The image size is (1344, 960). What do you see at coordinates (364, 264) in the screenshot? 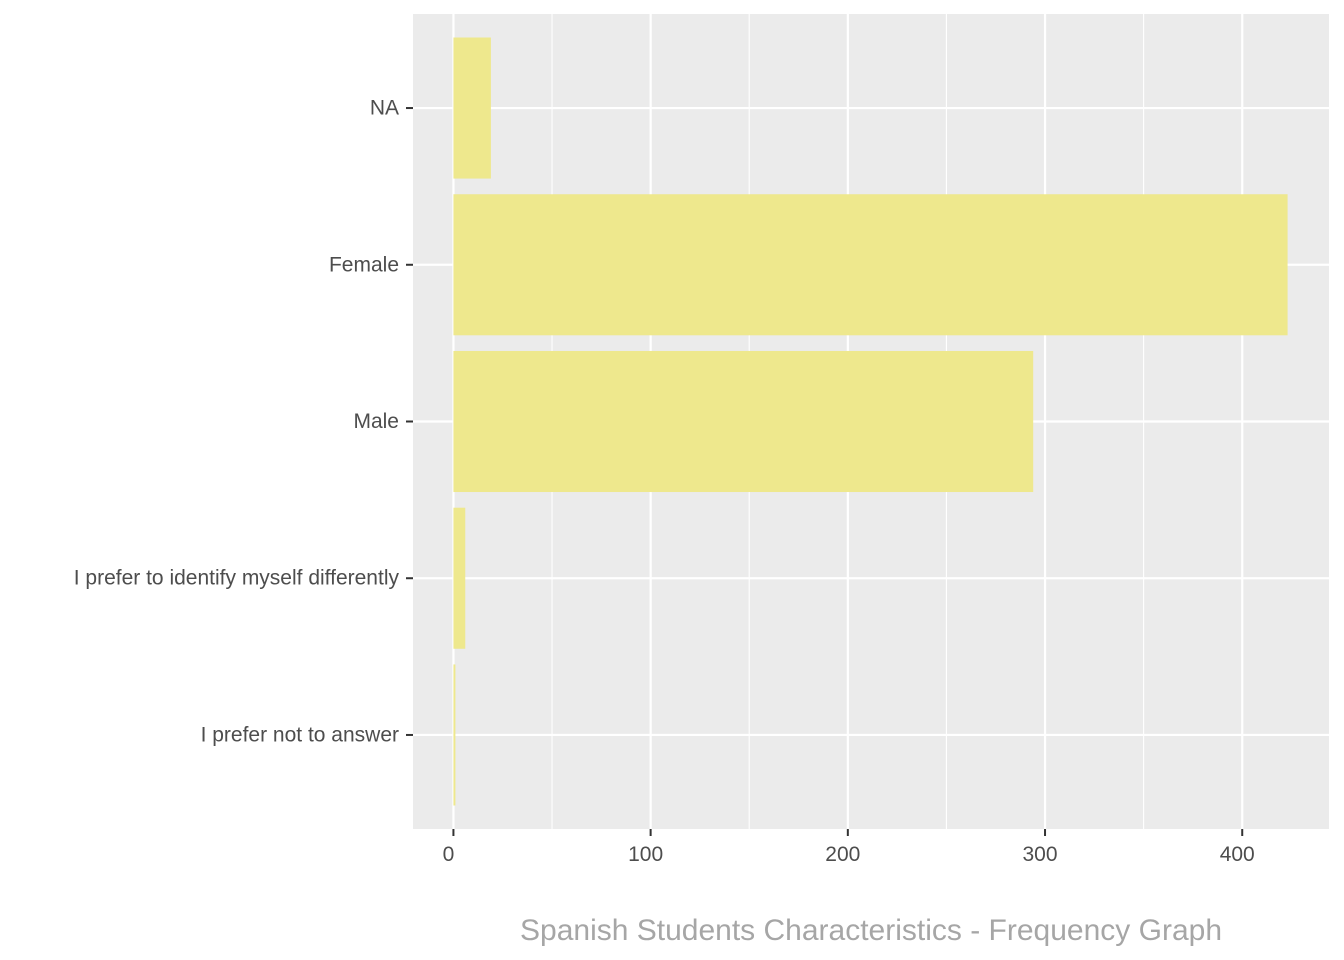
I see `y-tick-label: Female` at bounding box center [364, 264].